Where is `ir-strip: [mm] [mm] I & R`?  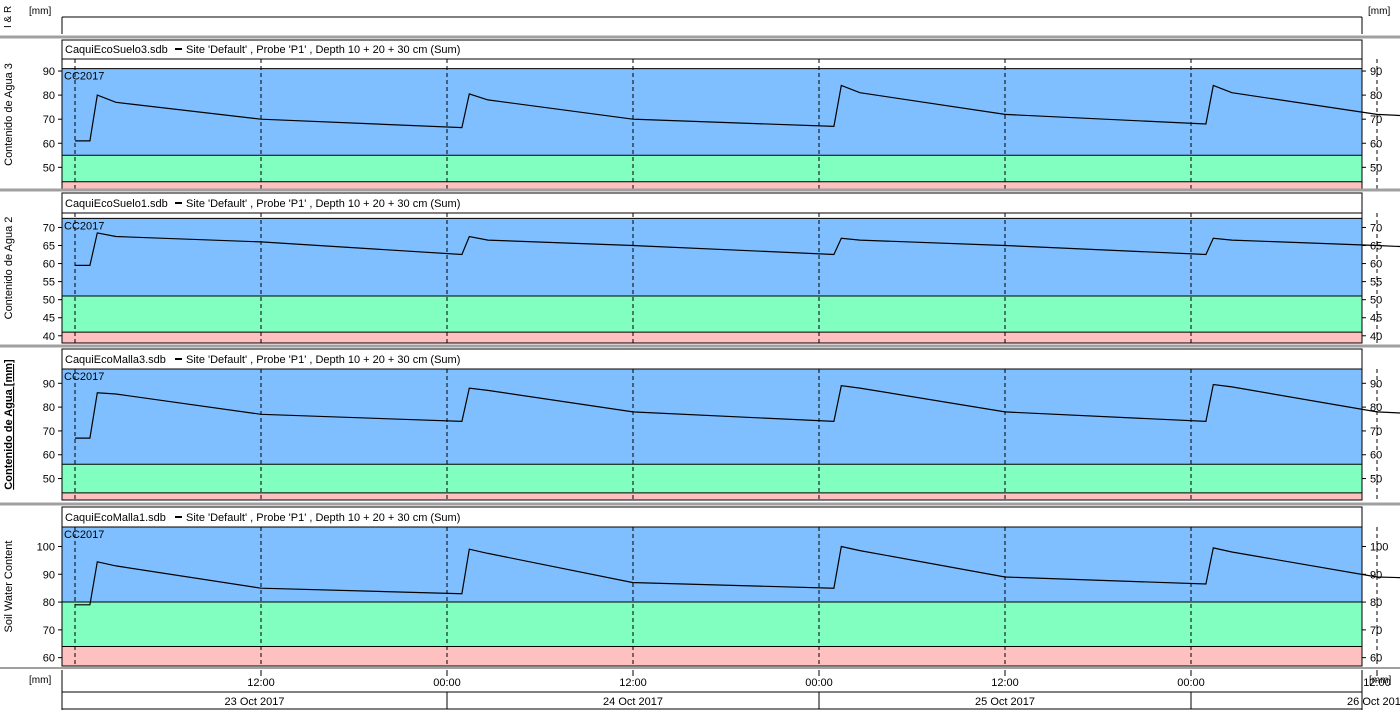 ir-strip: [mm] [mm] I & R is located at coordinates (696, 20).